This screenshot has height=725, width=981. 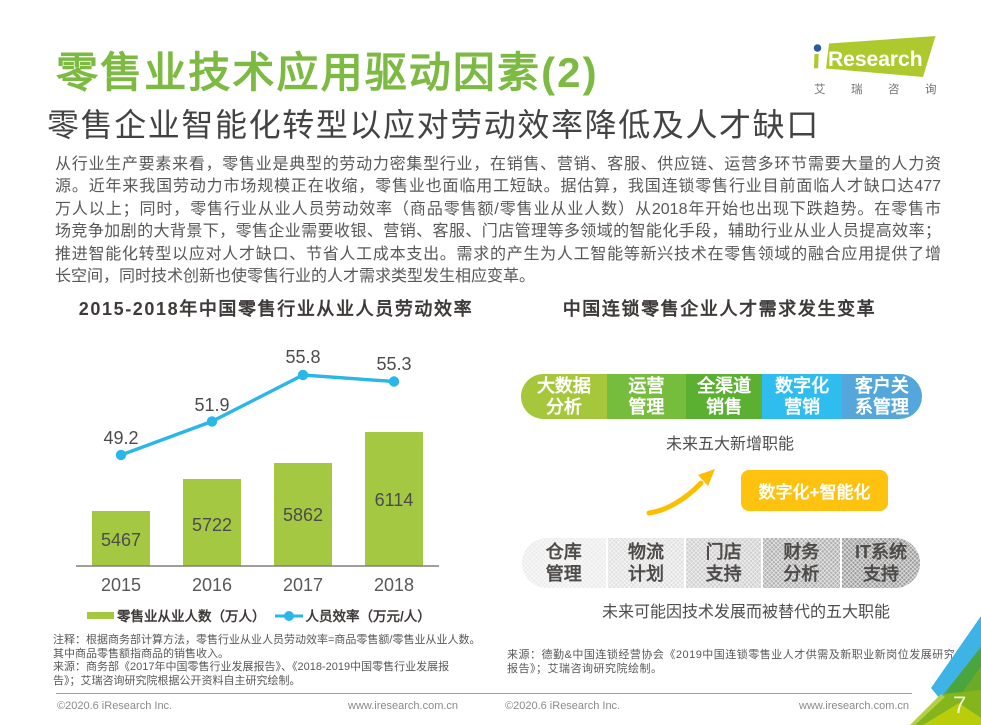 What do you see at coordinates (212, 525) in the screenshot?
I see `svg-text: 5722` at bounding box center [212, 525].